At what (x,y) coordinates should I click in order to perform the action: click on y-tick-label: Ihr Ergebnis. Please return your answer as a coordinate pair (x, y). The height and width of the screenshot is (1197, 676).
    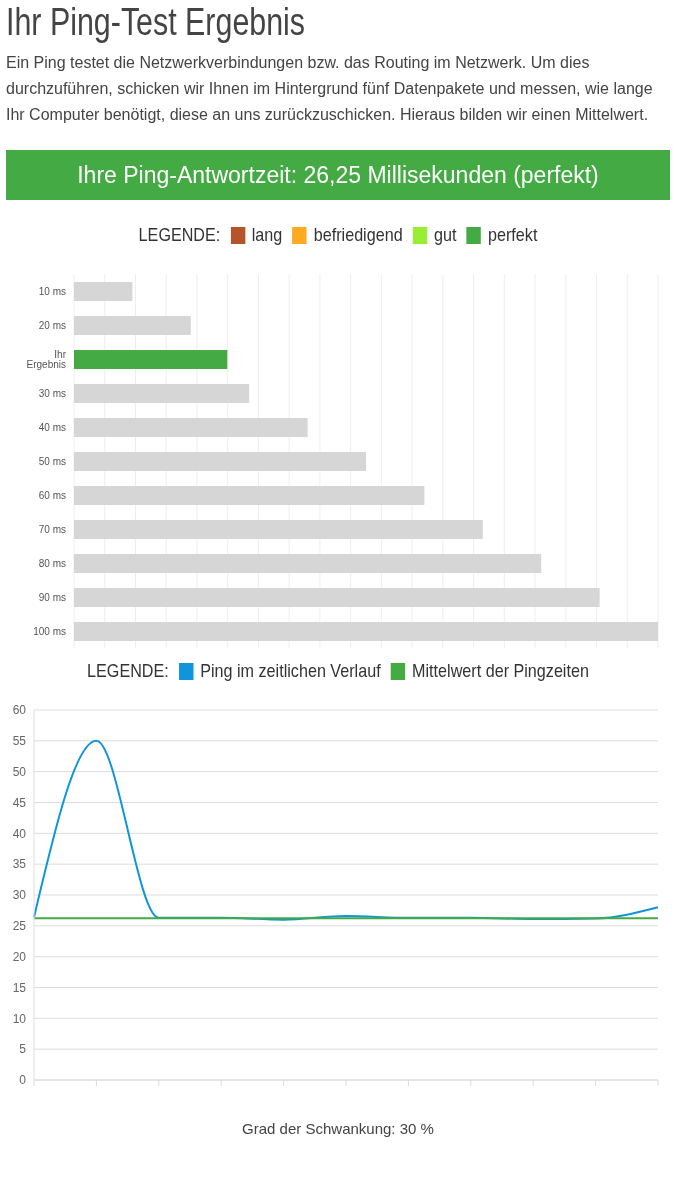
    Looking at the image, I should click on (46, 359).